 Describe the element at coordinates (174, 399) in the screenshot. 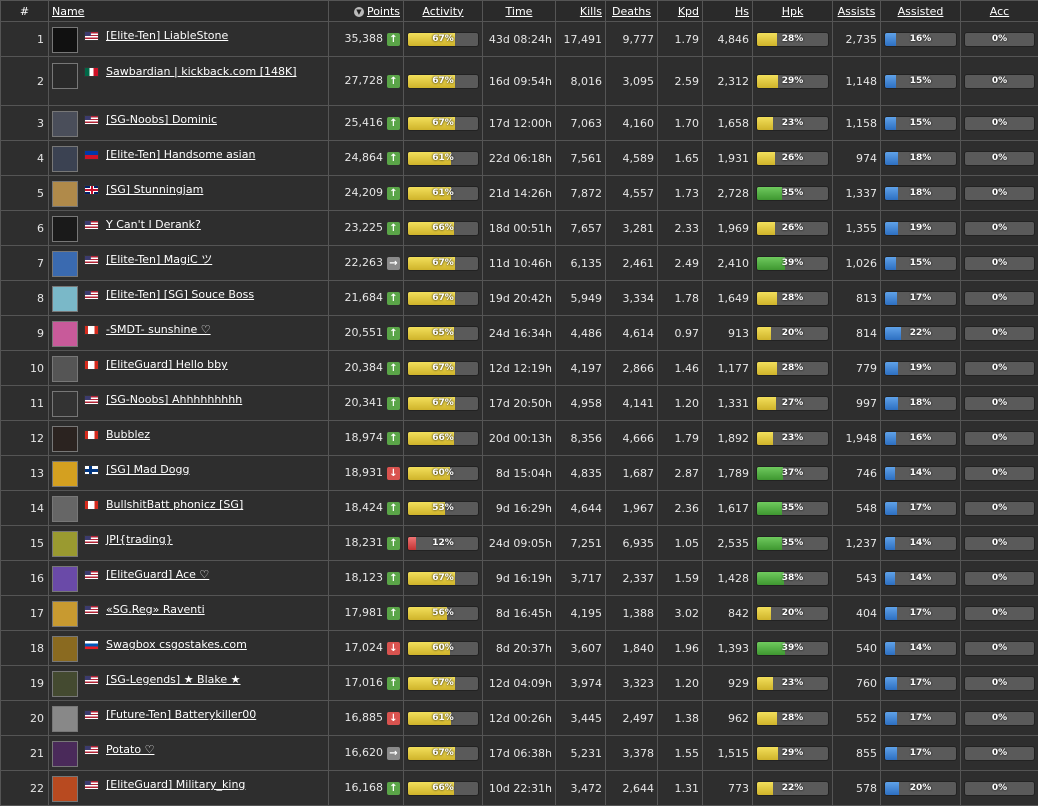

I see `player-name-link: [SG-Noobs] Ahhhhhhhhh` at that location.